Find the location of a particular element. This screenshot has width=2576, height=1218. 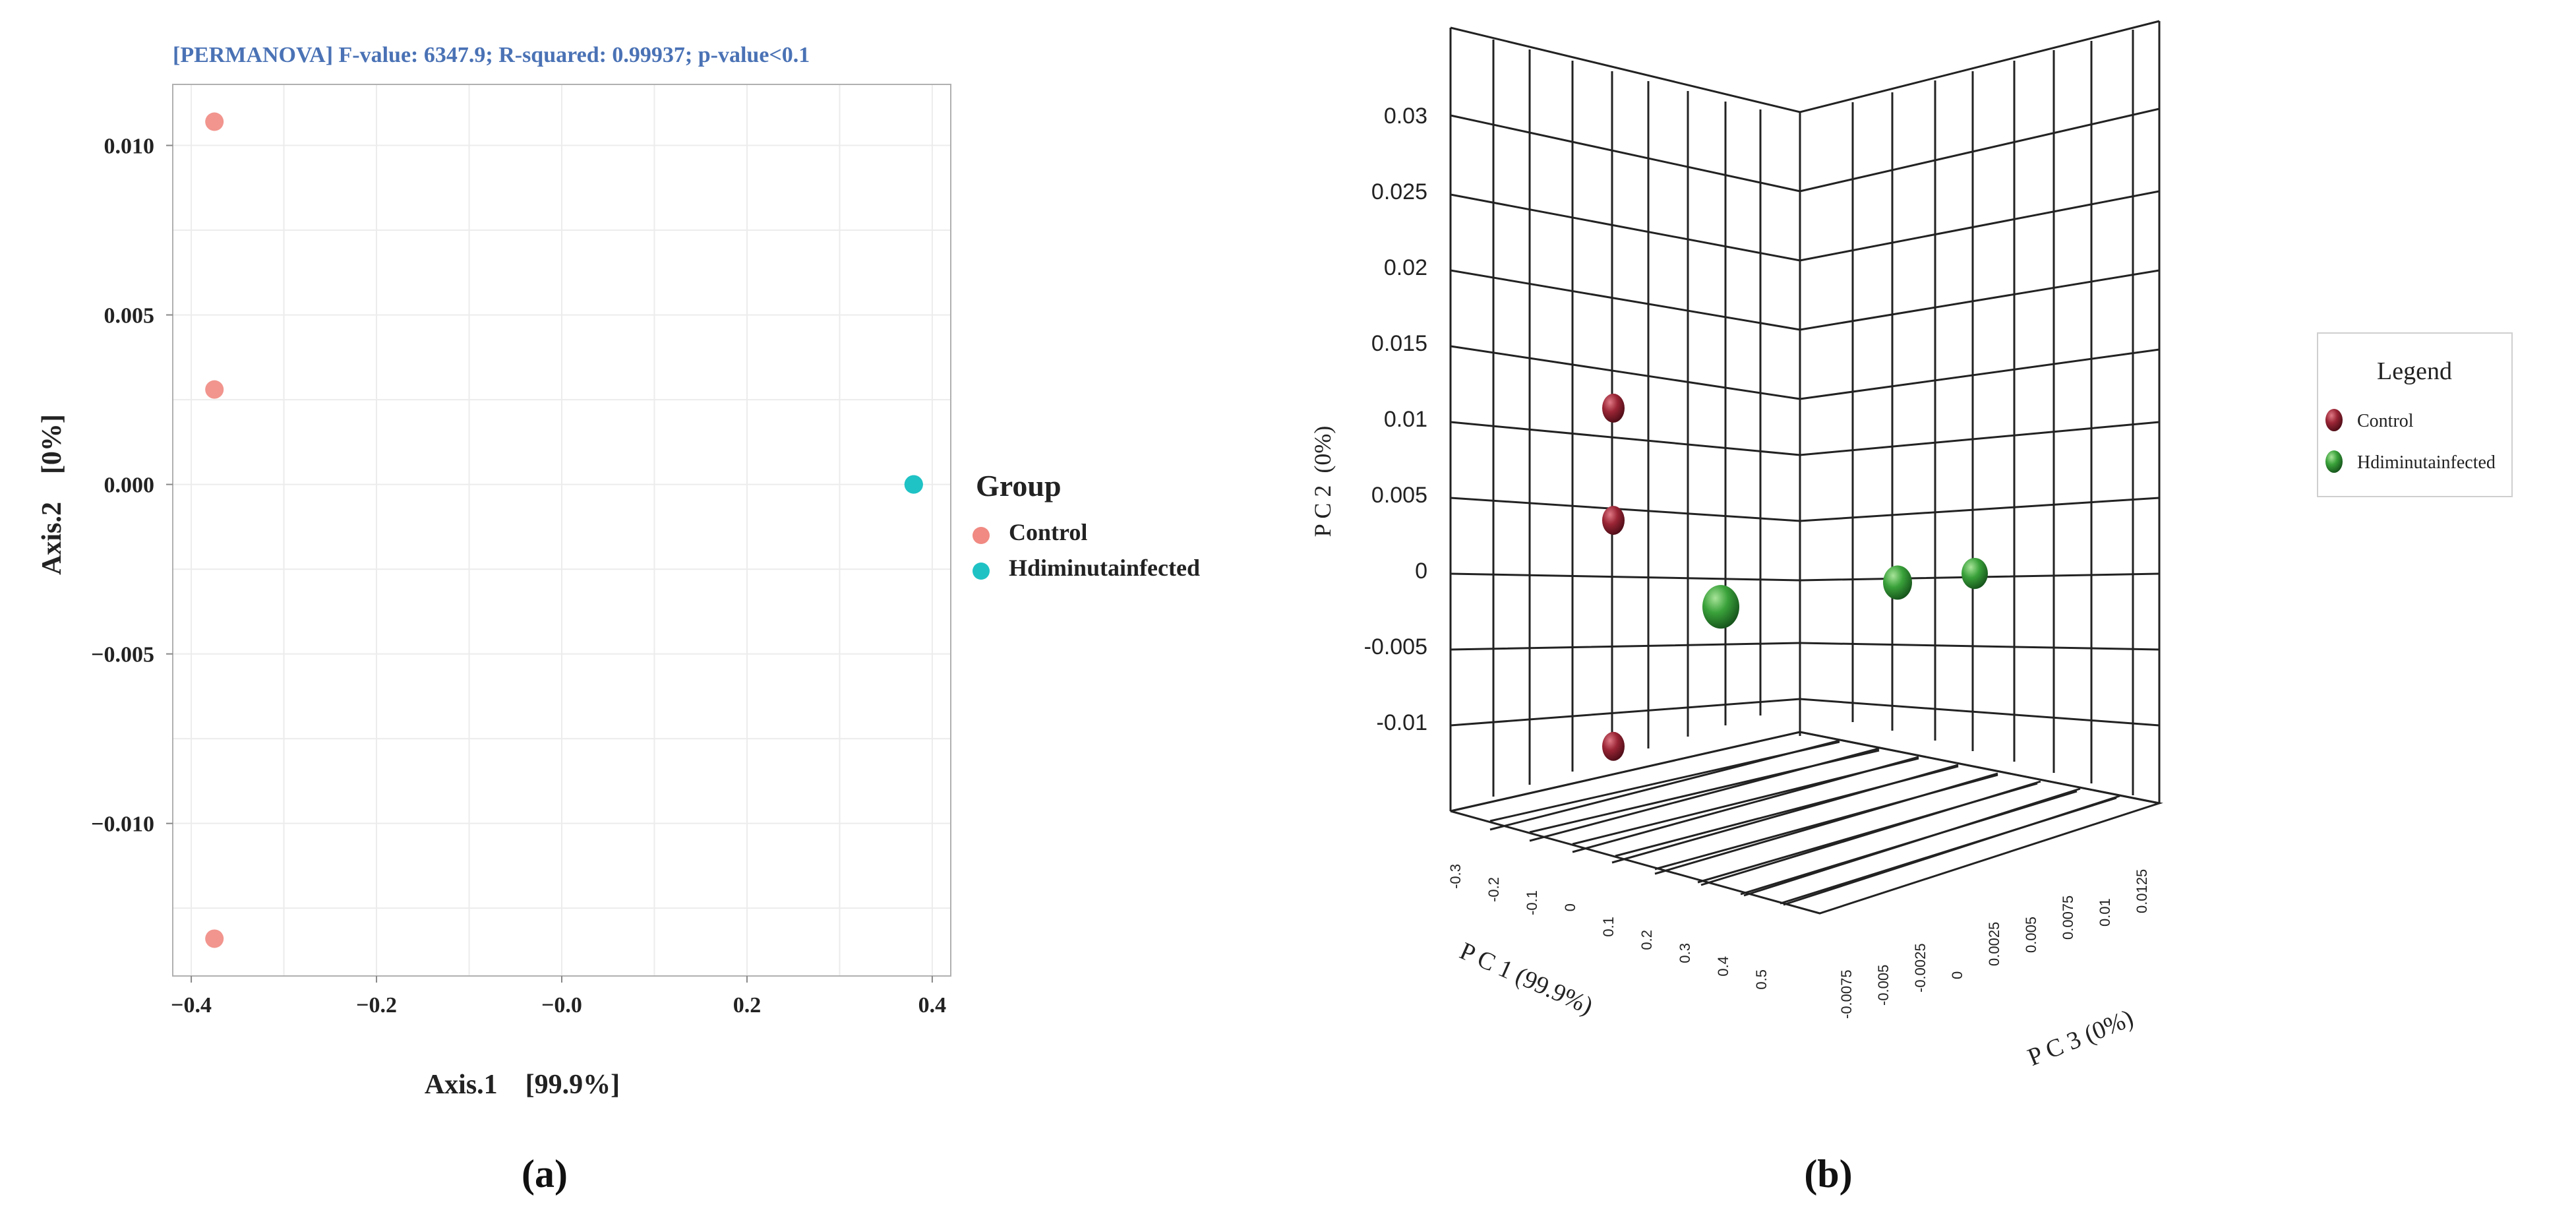

panel-b-ytick-label: 0.02 is located at coordinates (1405, 267).